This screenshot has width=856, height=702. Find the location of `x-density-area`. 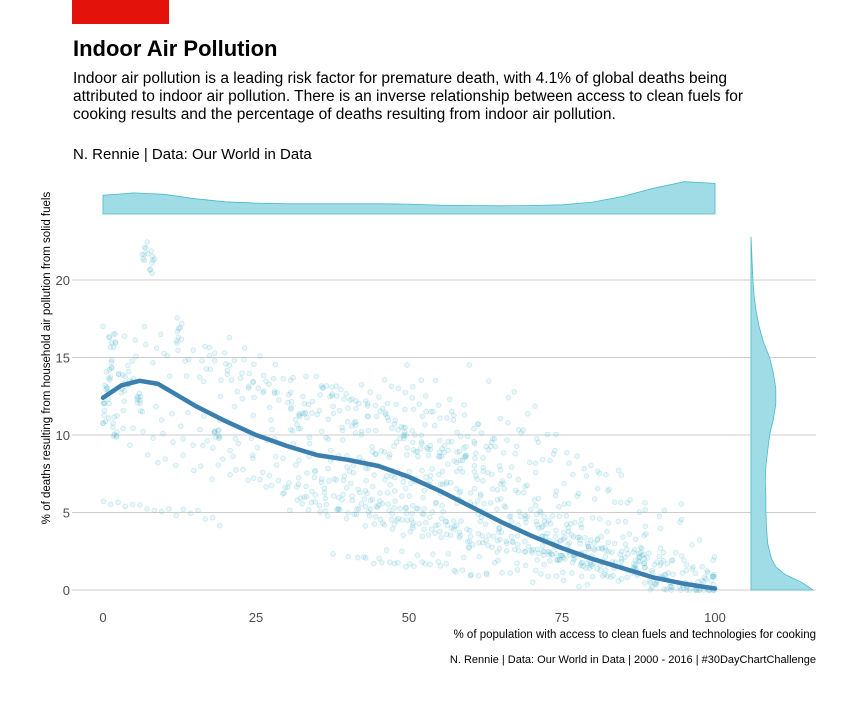

x-density-area is located at coordinates (409, 198).